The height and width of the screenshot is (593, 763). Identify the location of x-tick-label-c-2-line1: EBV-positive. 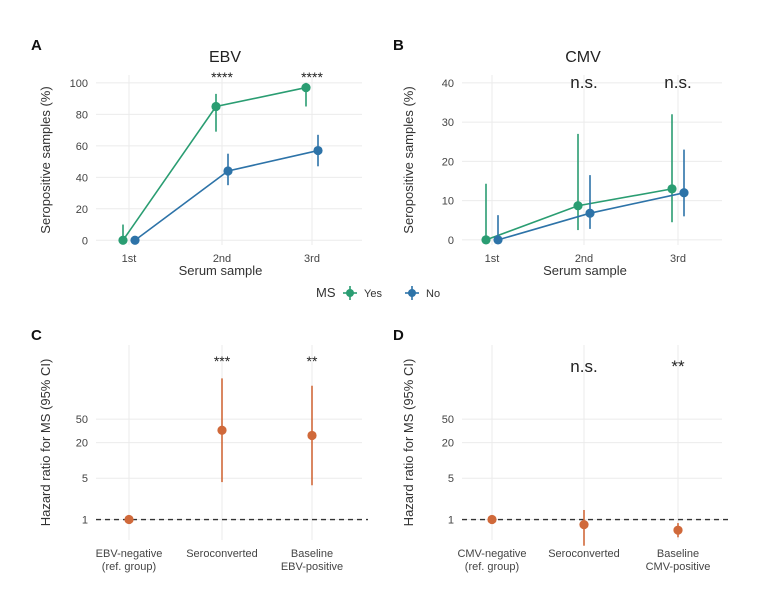
(312, 567).